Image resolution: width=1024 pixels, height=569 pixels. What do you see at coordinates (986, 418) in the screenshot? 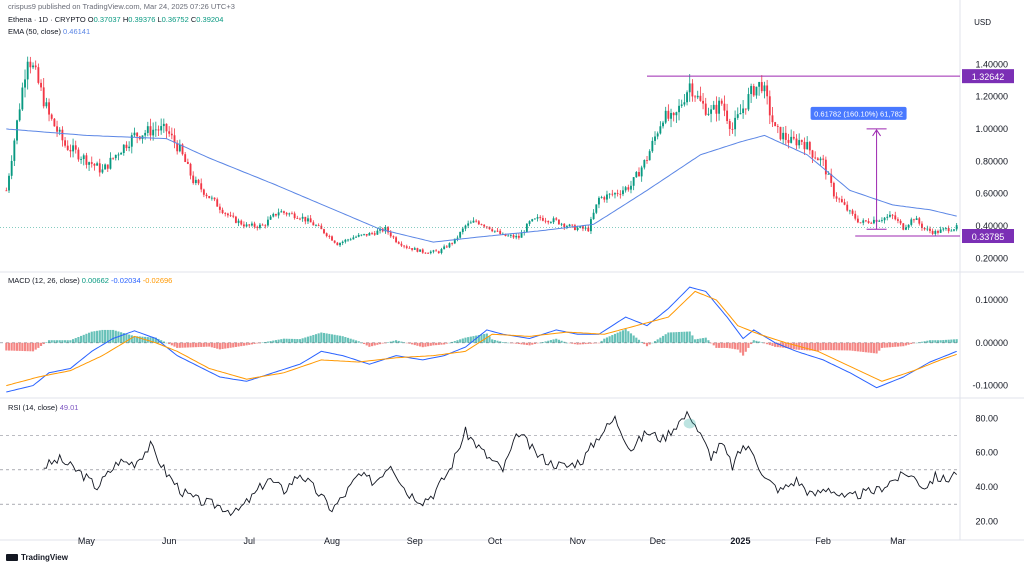
I see `rsi-tick-label: 80.00` at bounding box center [986, 418].